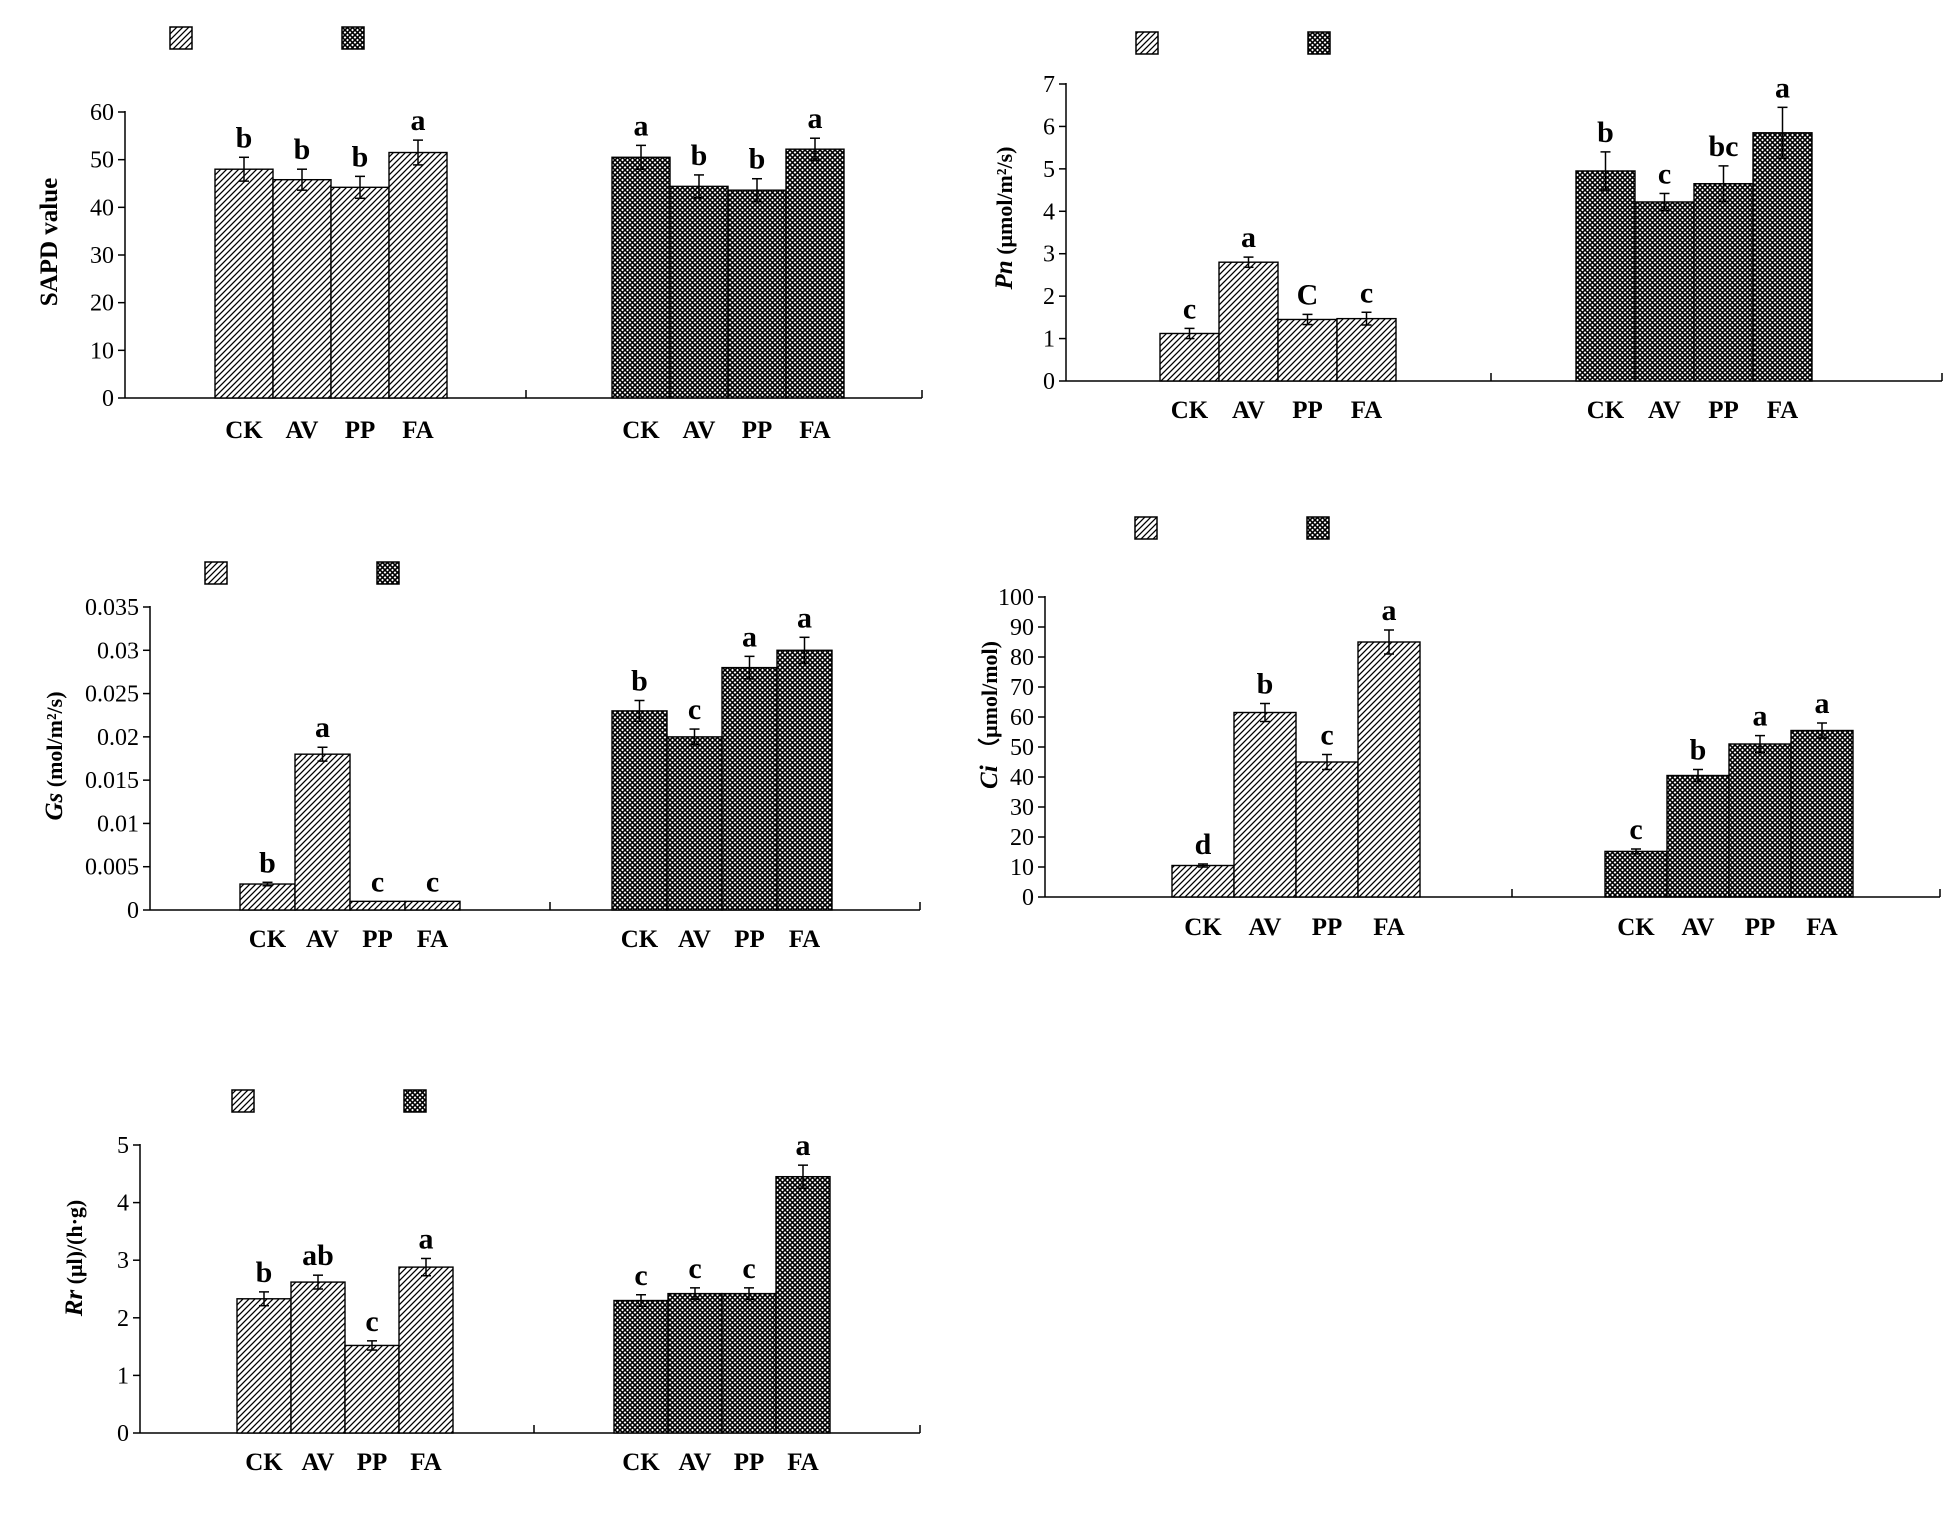 The height and width of the screenshot is (1540, 1950). What do you see at coordinates (102, 256) in the screenshot?
I see `y-tick-label: 30` at bounding box center [102, 256].